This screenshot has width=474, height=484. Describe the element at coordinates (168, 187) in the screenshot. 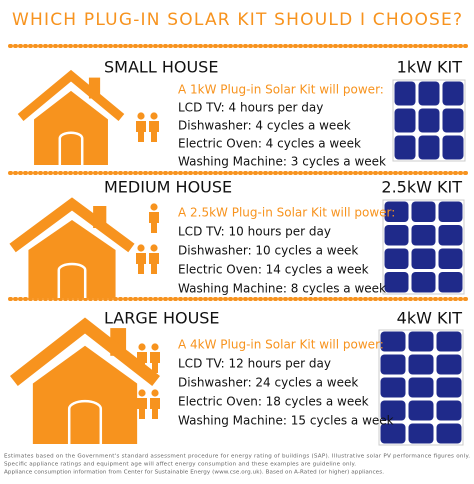

I see `house-size: MEDIUM HOUSE` at that location.